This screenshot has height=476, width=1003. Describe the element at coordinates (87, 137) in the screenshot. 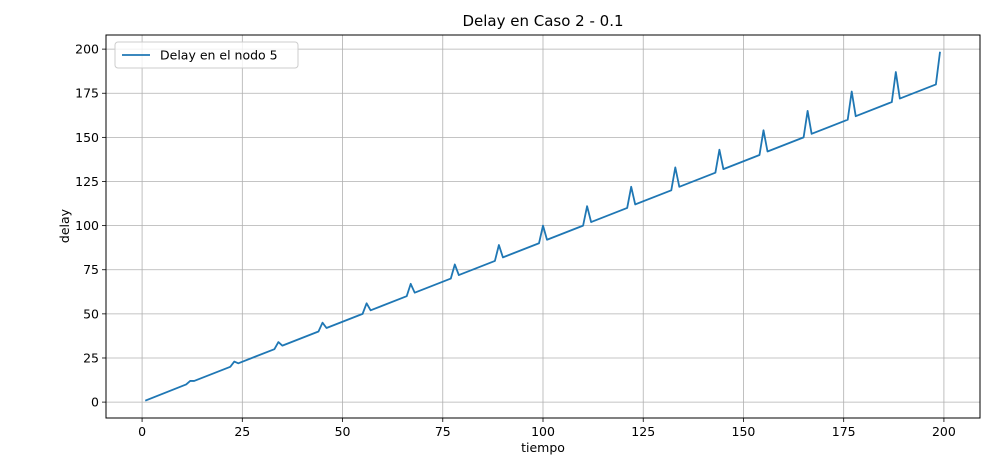

I see `y-tick-label: 150` at that location.